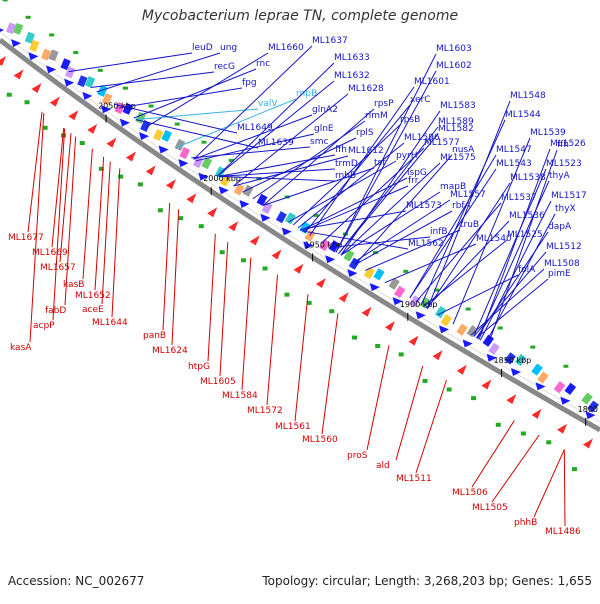 The height and width of the screenshot is (604, 600). What do you see at coordinates (199, 367) in the screenshot?
I see `reverse-gene-label: htpG` at bounding box center [199, 367].